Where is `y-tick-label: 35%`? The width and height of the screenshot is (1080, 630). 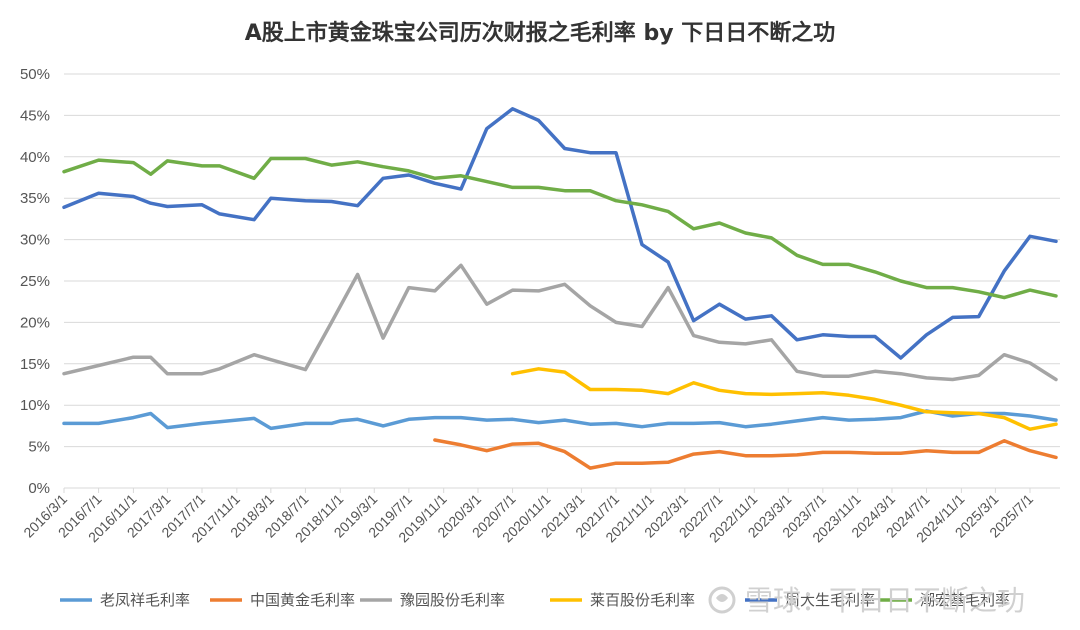
y-tick-label: 35% is located at coordinates (35, 198).